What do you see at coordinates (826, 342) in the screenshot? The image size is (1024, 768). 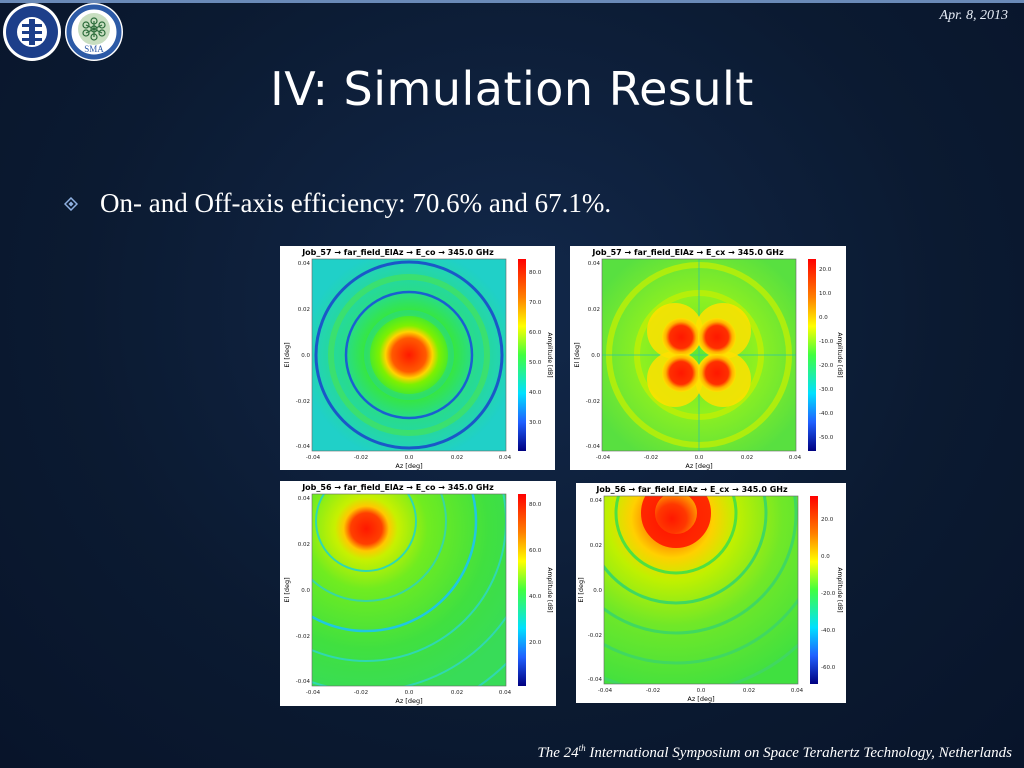 I see `colorbar-tick: -10.0` at bounding box center [826, 342].